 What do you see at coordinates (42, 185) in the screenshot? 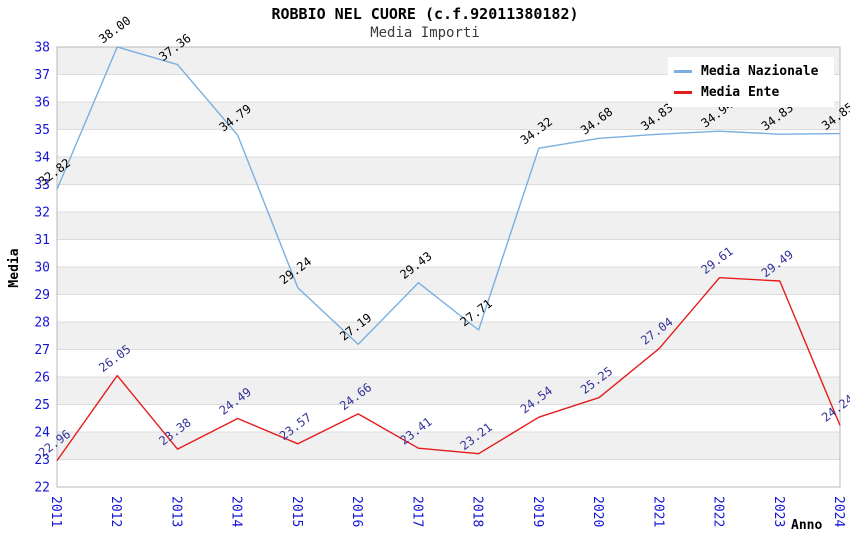
I see `y-tick-label: 33` at bounding box center [42, 185].